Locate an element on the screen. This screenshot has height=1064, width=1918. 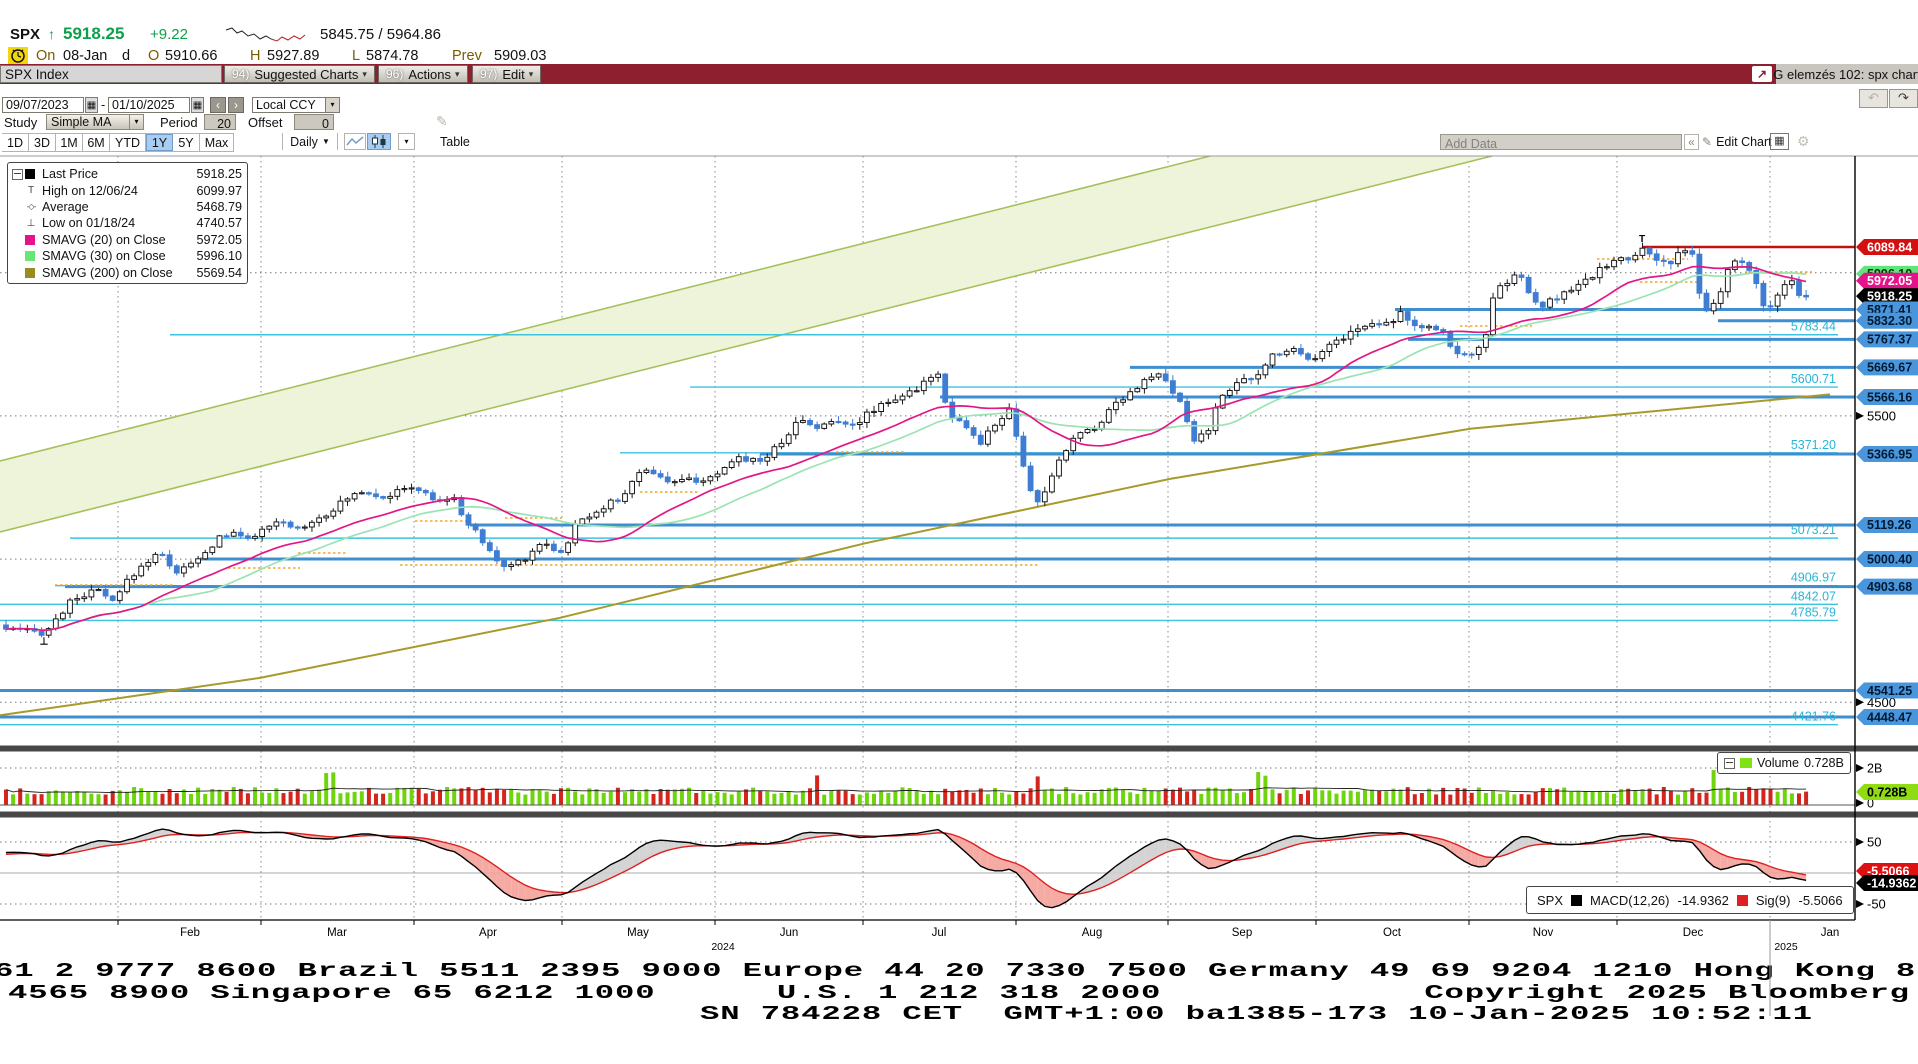
range-tab-6m: 6M is located at coordinates (96, 142).